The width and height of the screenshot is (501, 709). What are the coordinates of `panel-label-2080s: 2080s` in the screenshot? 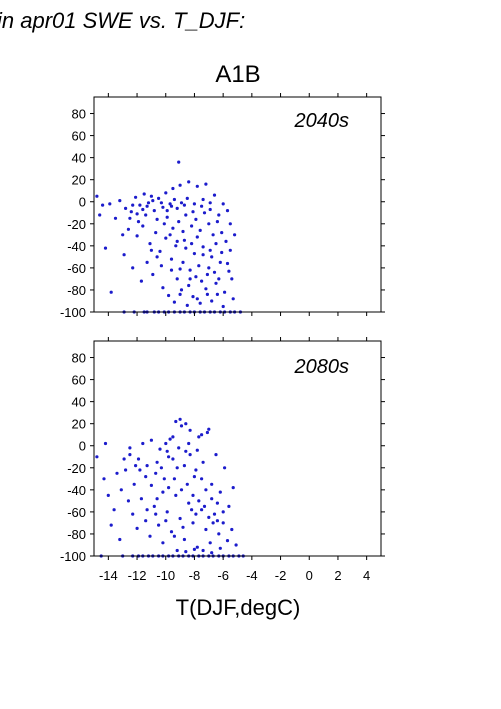 It's located at (322, 367).